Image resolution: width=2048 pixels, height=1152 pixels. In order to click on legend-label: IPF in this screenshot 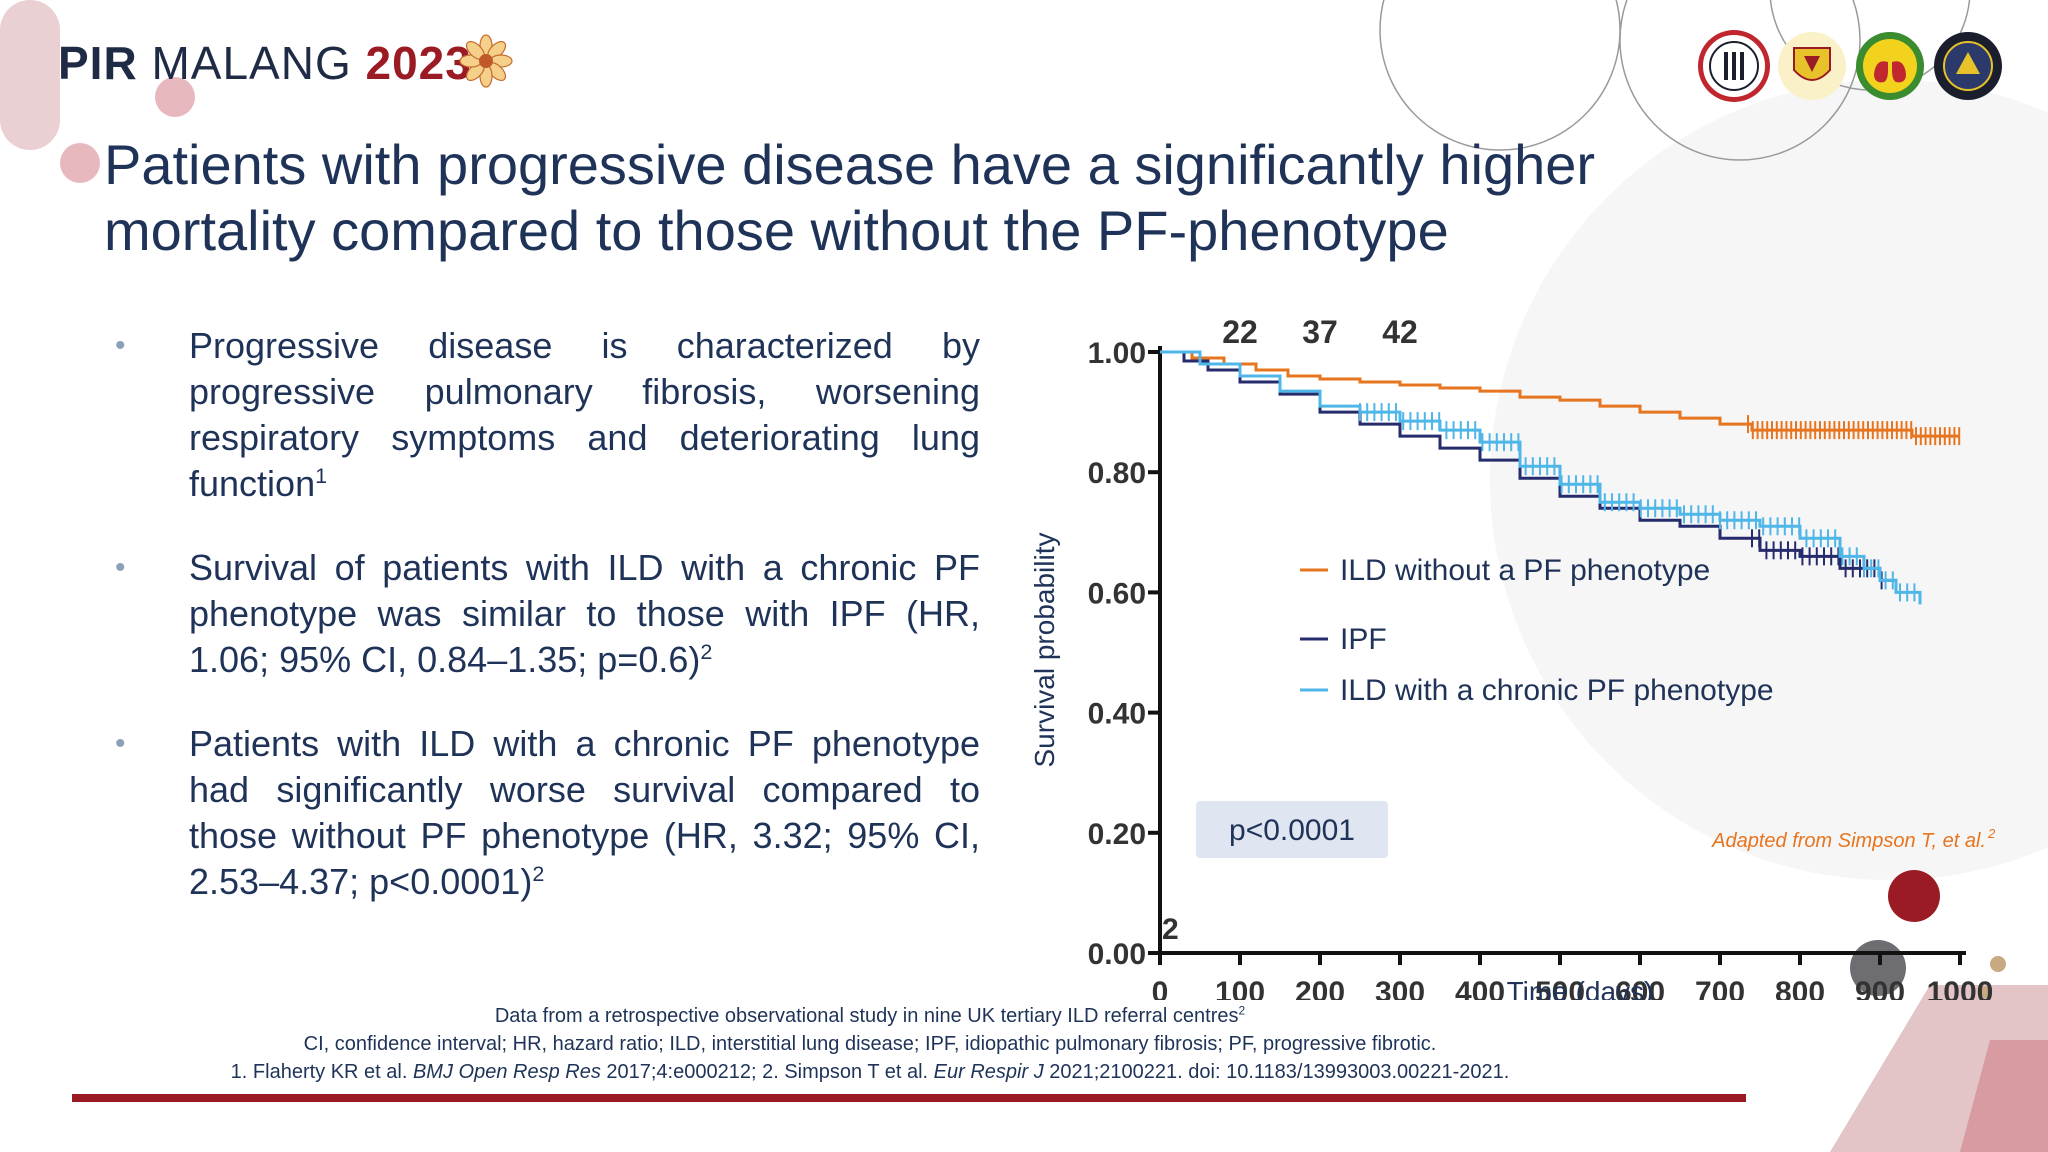, I will do `click(1363, 639)`.